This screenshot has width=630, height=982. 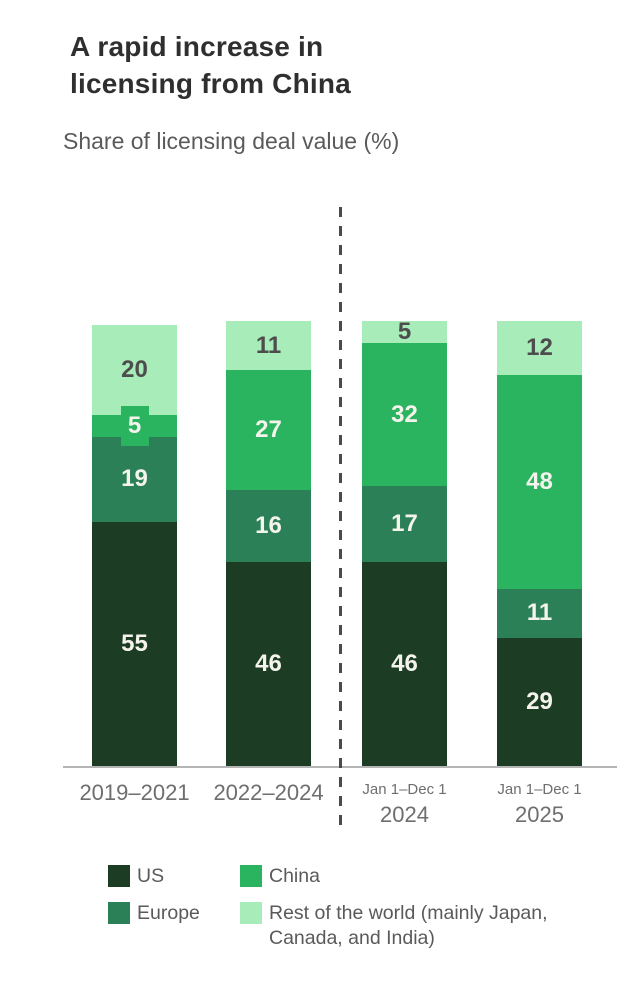 What do you see at coordinates (119, 876) in the screenshot?
I see `legend-swatch-us` at bounding box center [119, 876].